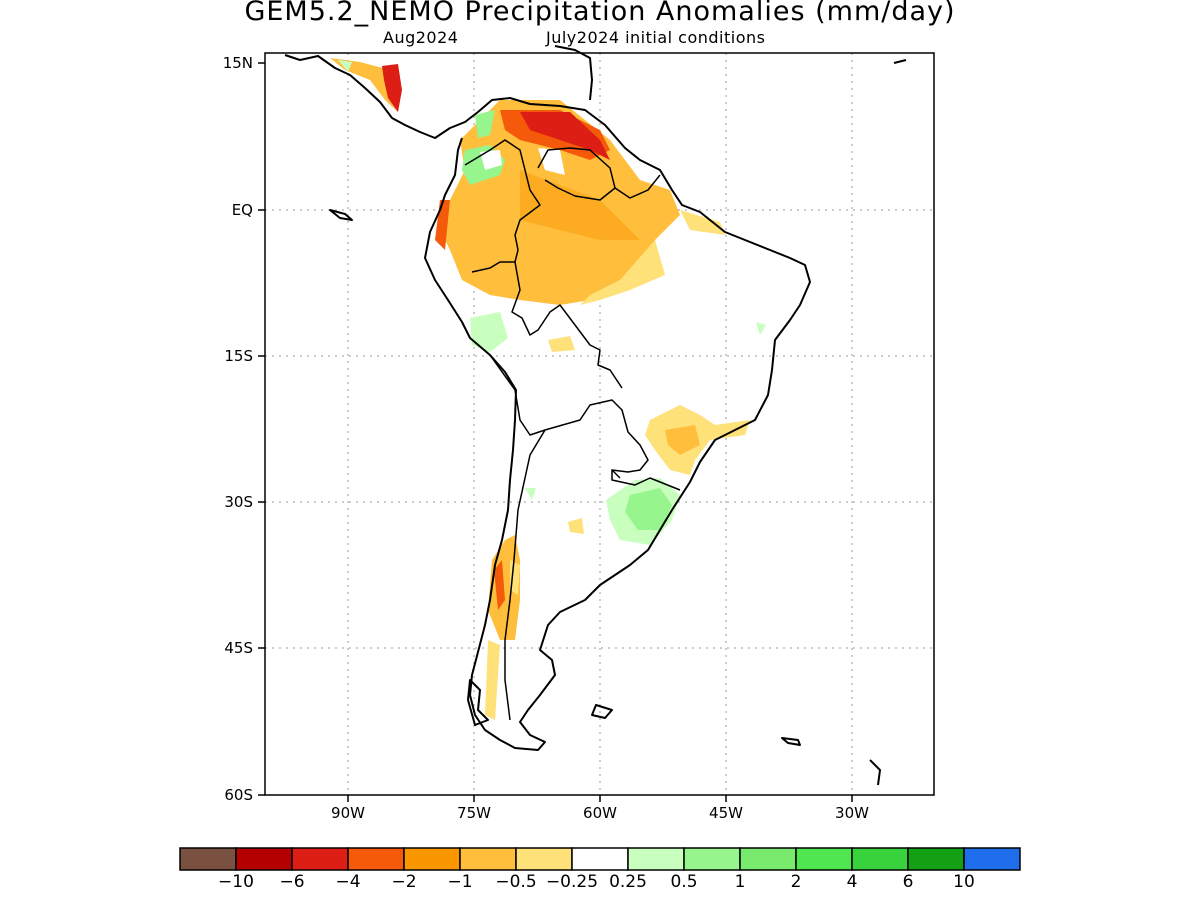 The image size is (1200, 900). What do you see at coordinates (238, 502) in the screenshot?
I see `lat-label-30s: 30S` at bounding box center [238, 502].